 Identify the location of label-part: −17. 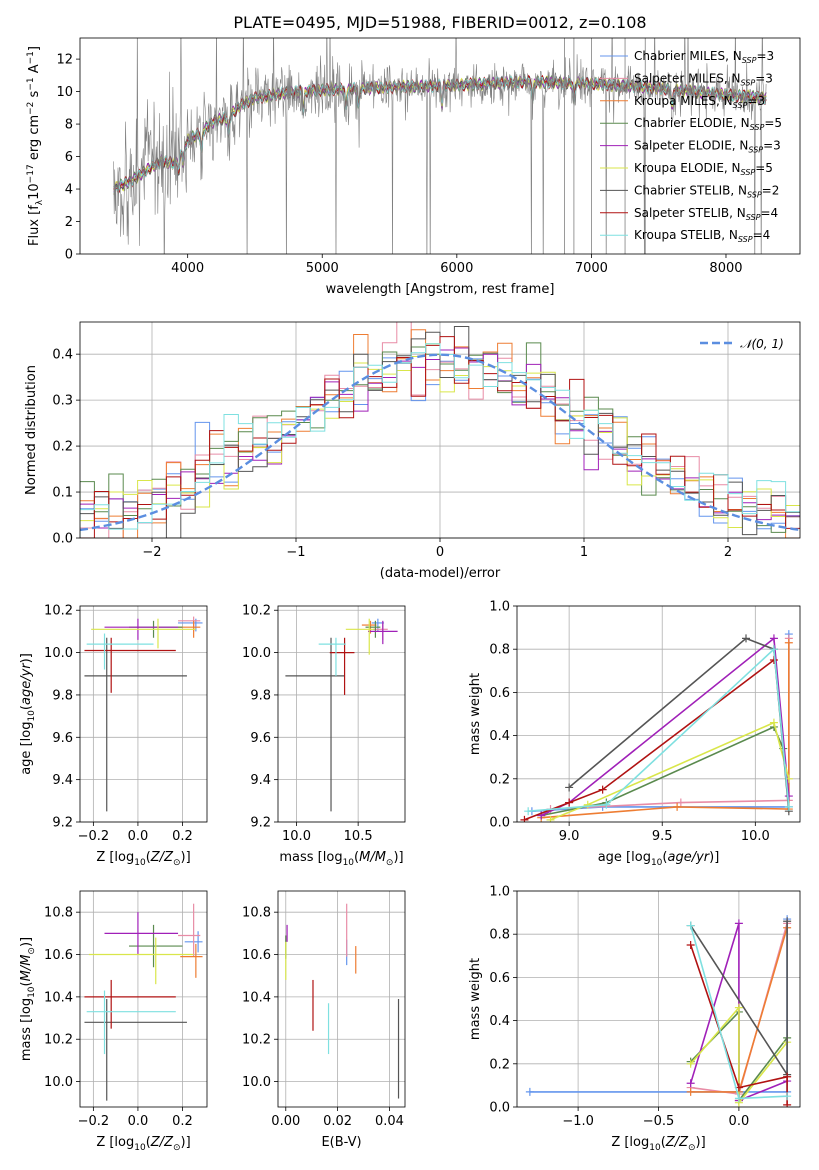
(31, 173).